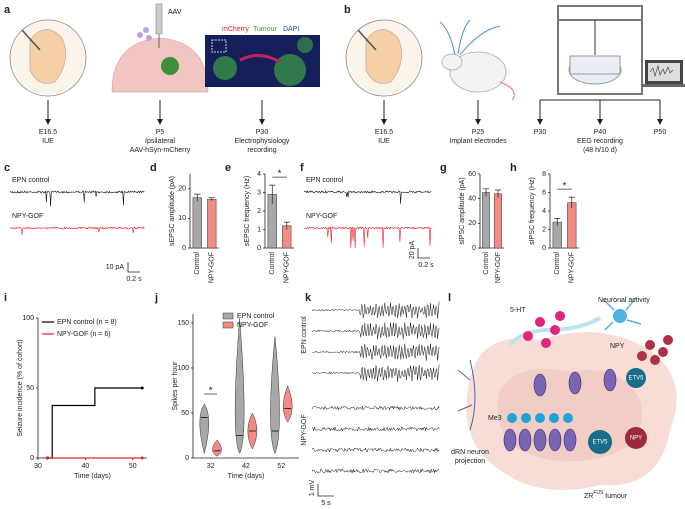 The width and height of the screenshot is (685, 509). What do you see at coordinates (443, 168) in the screenshot?
I see `panel-label: g` at bounding box center [443, 168].